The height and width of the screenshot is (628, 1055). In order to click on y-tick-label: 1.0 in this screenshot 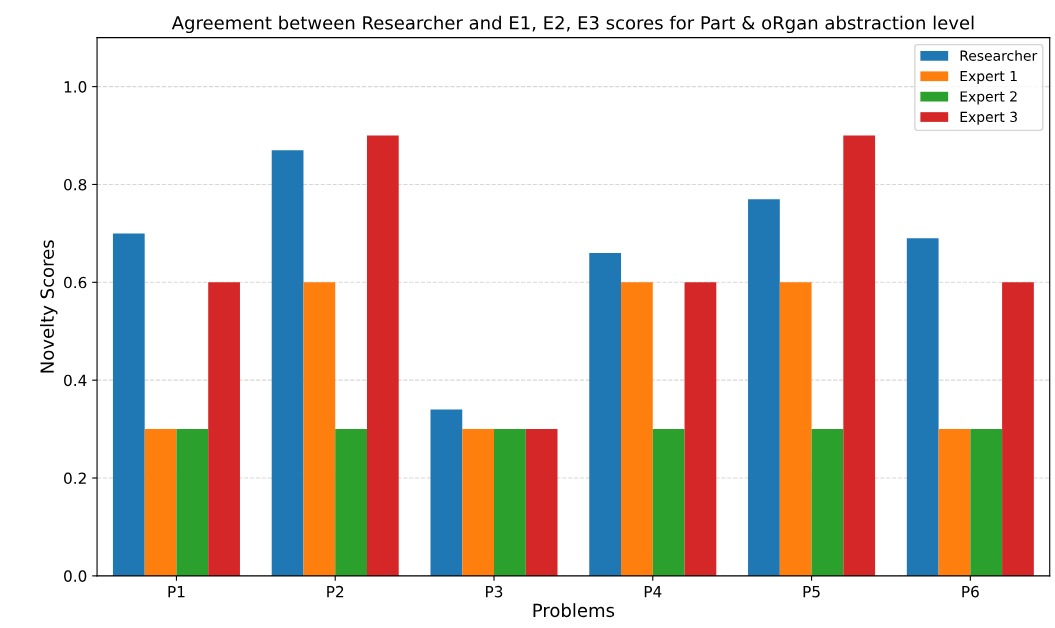, I will do `click(75, 87)`.